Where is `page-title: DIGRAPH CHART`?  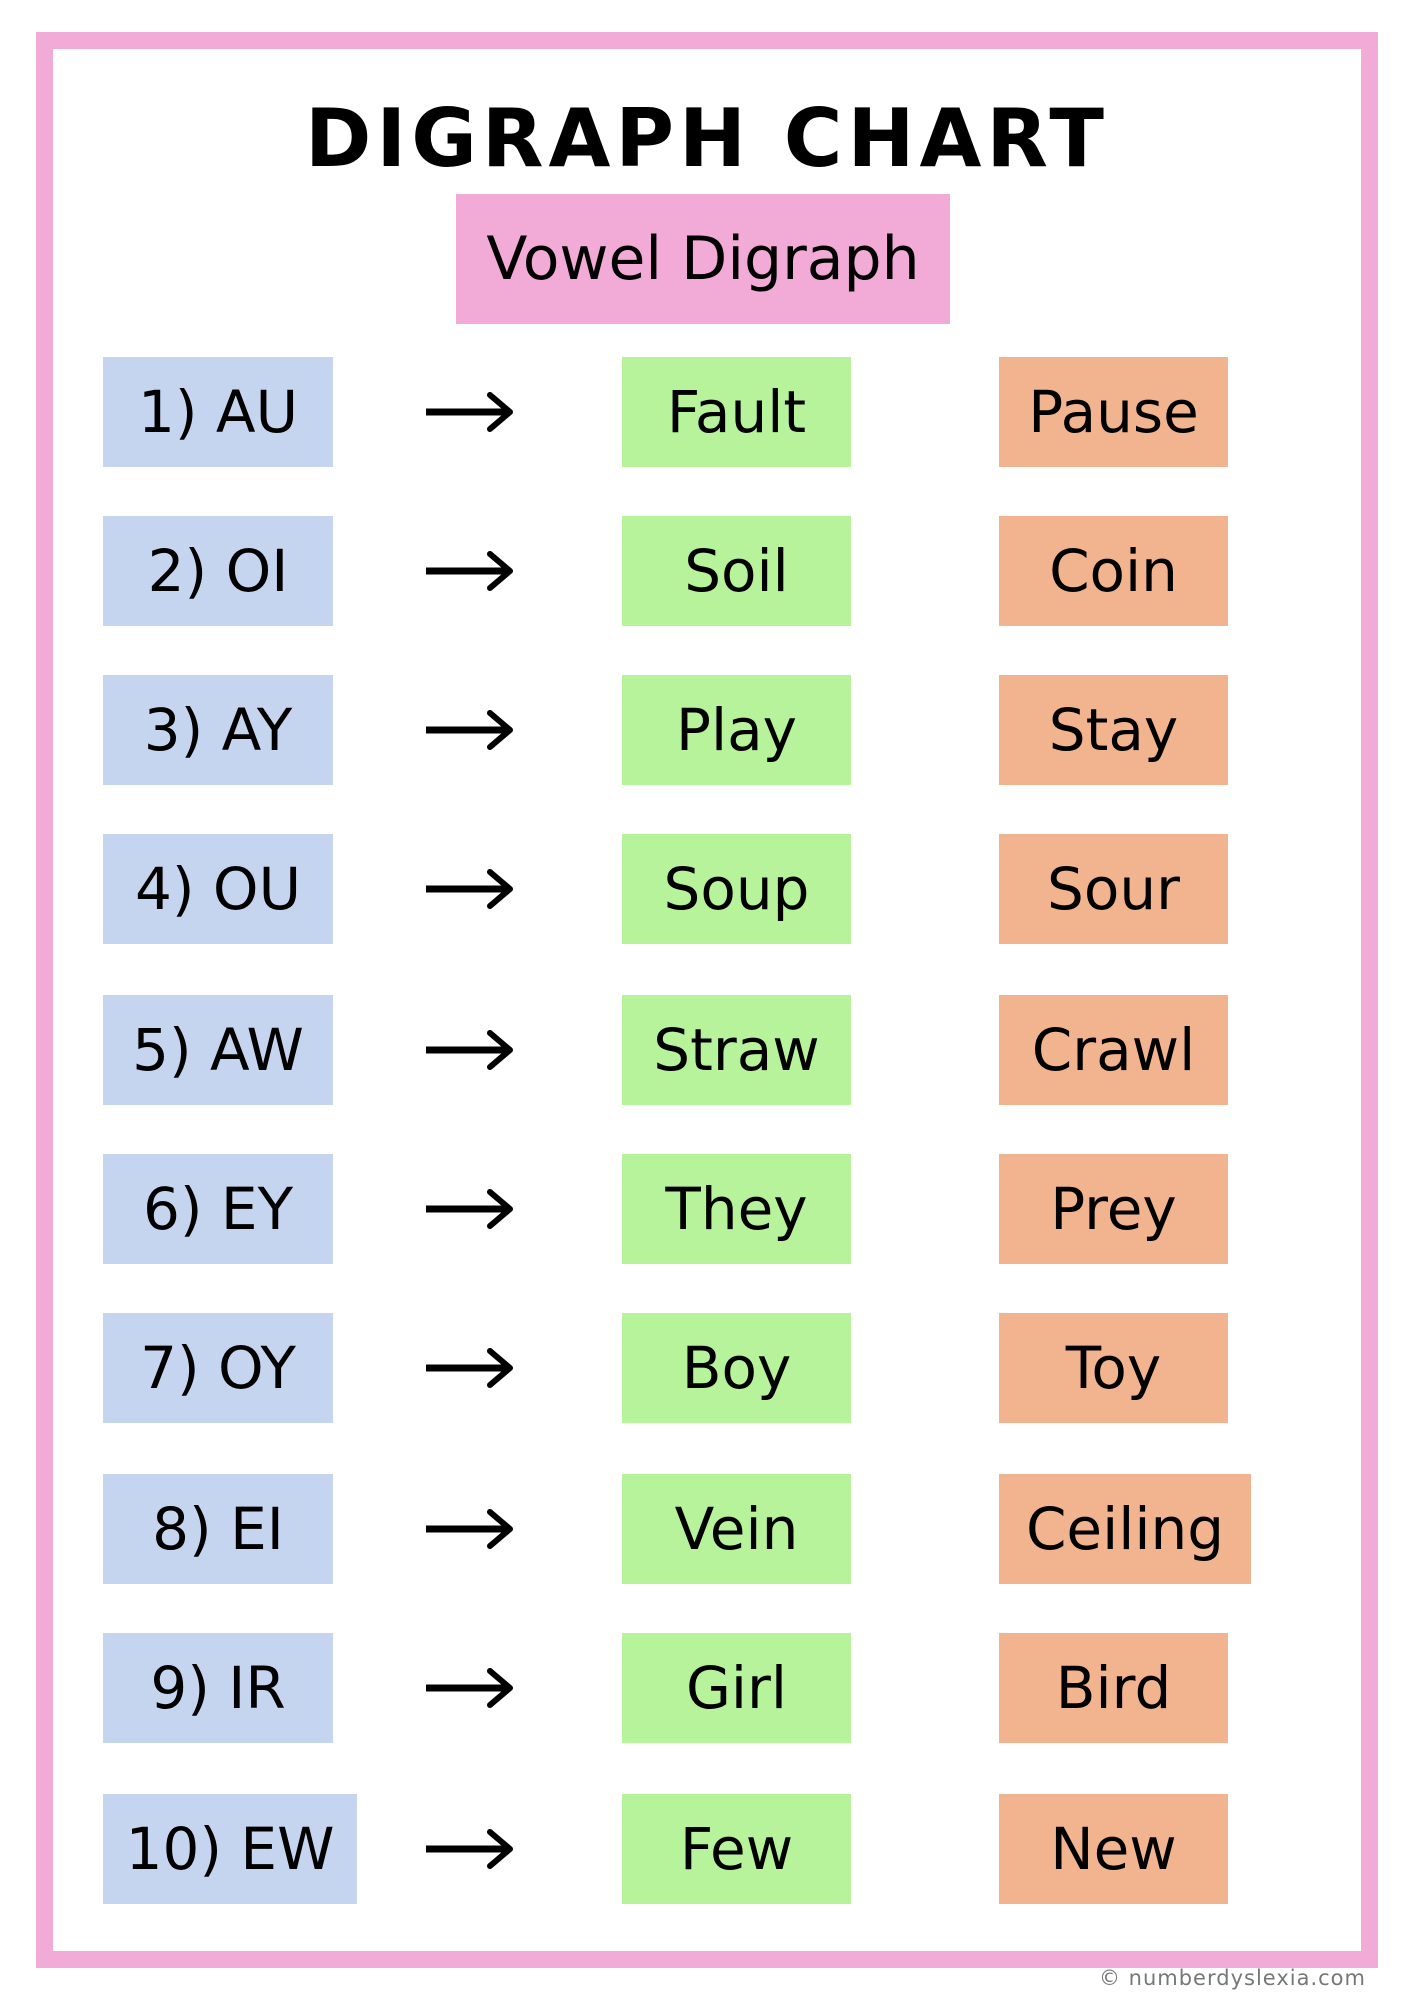
page-title: DIGRAPH CHART is located at coordinates (707, 138).